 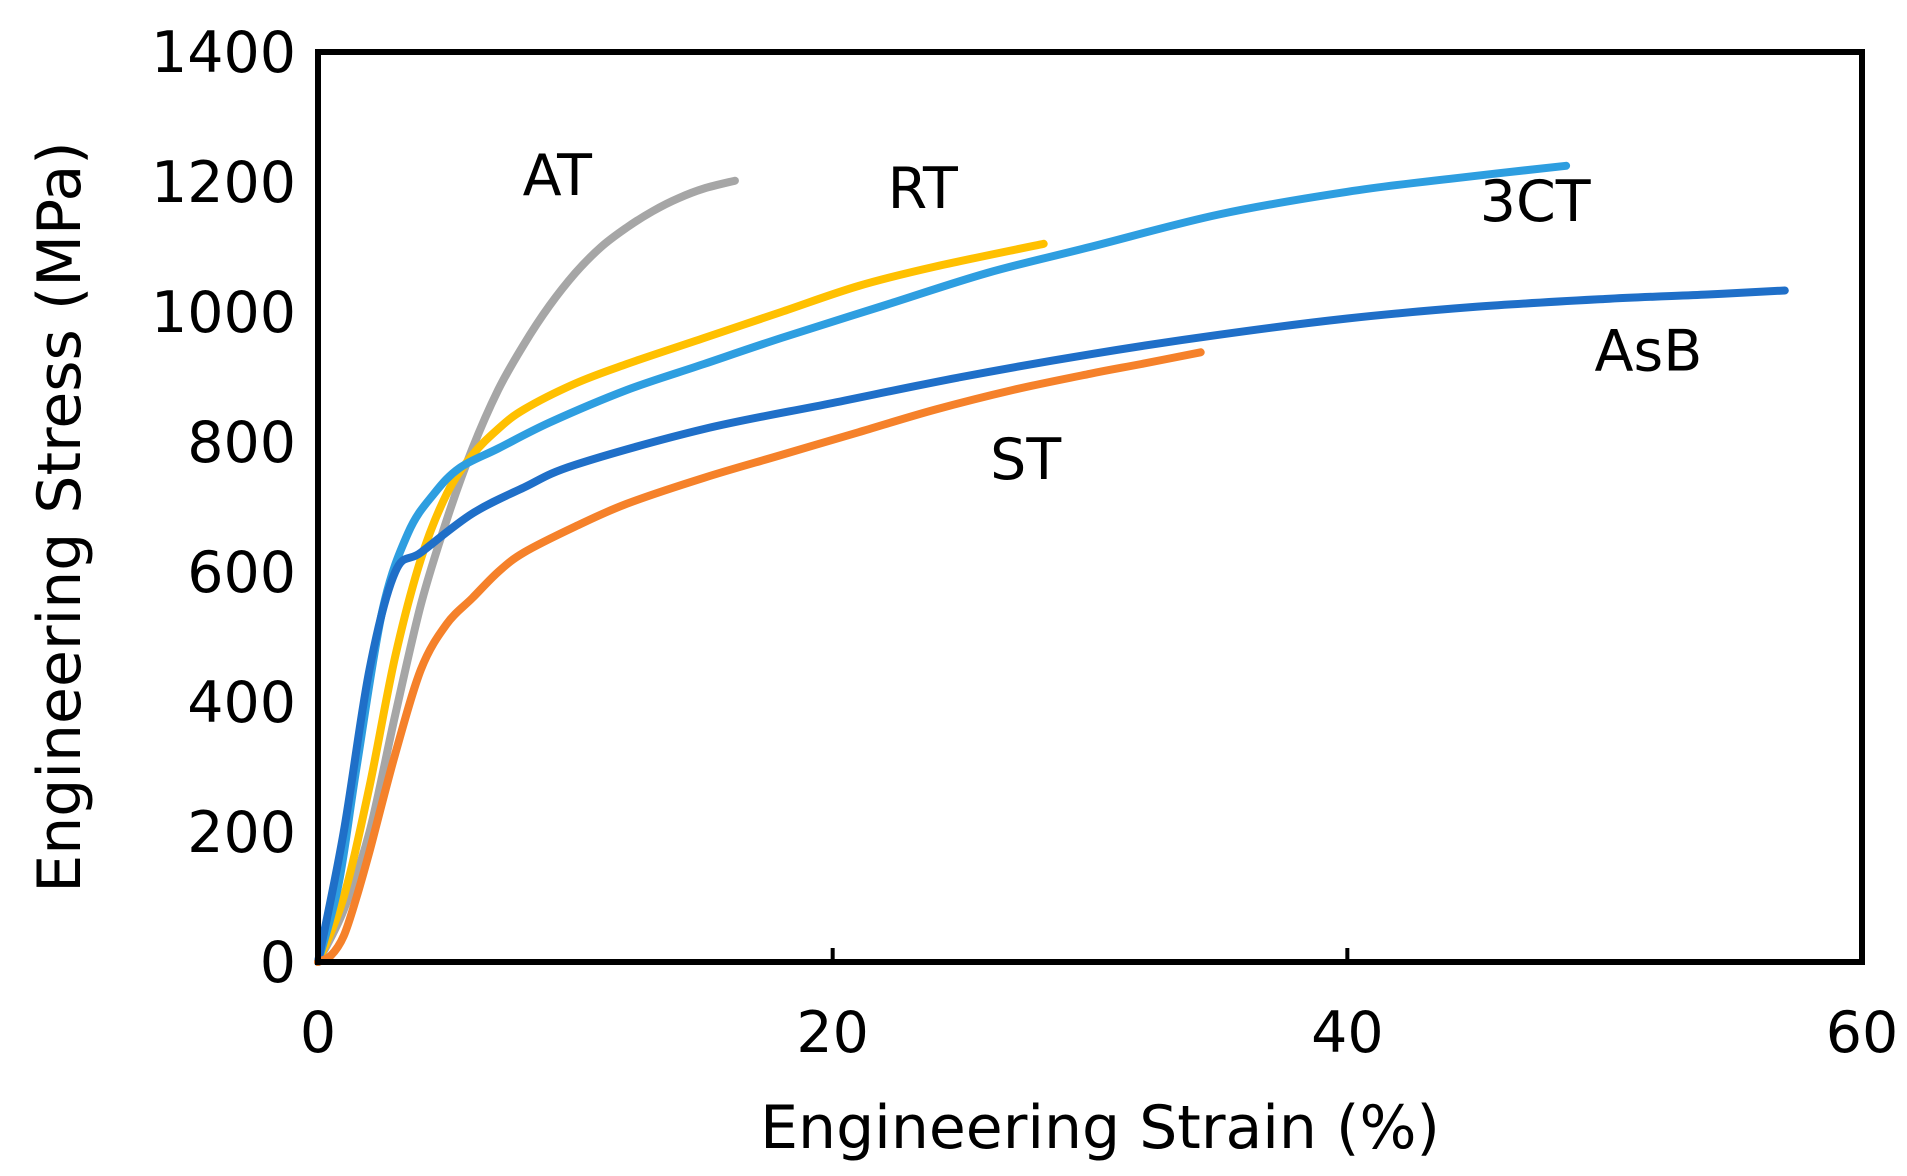 I want to click on y-axis-title: Engineering Stress (MPa), so click(x=60, y=516).